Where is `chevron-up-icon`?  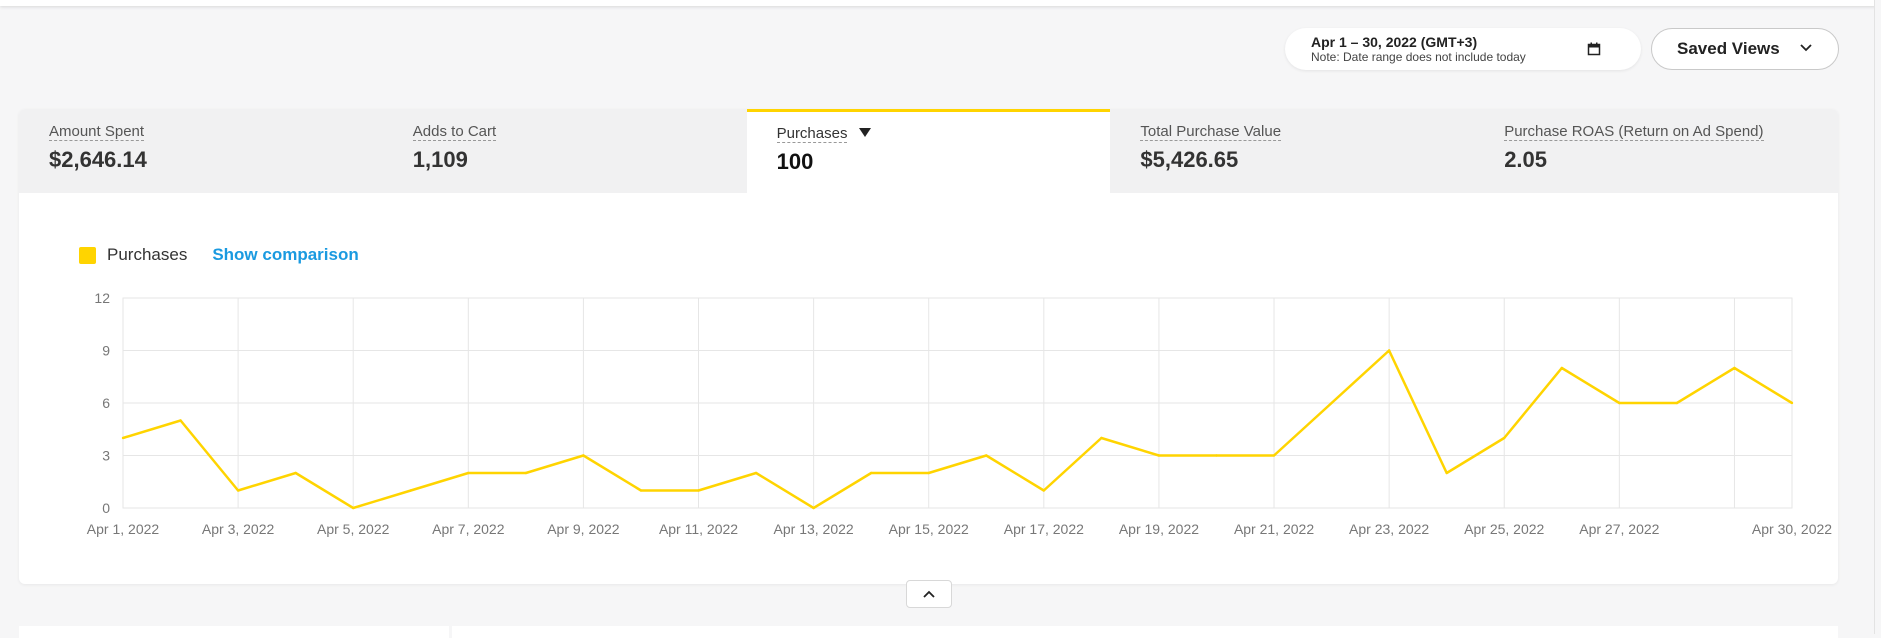 chevron-up-icon is located at coordinates (929, 594).